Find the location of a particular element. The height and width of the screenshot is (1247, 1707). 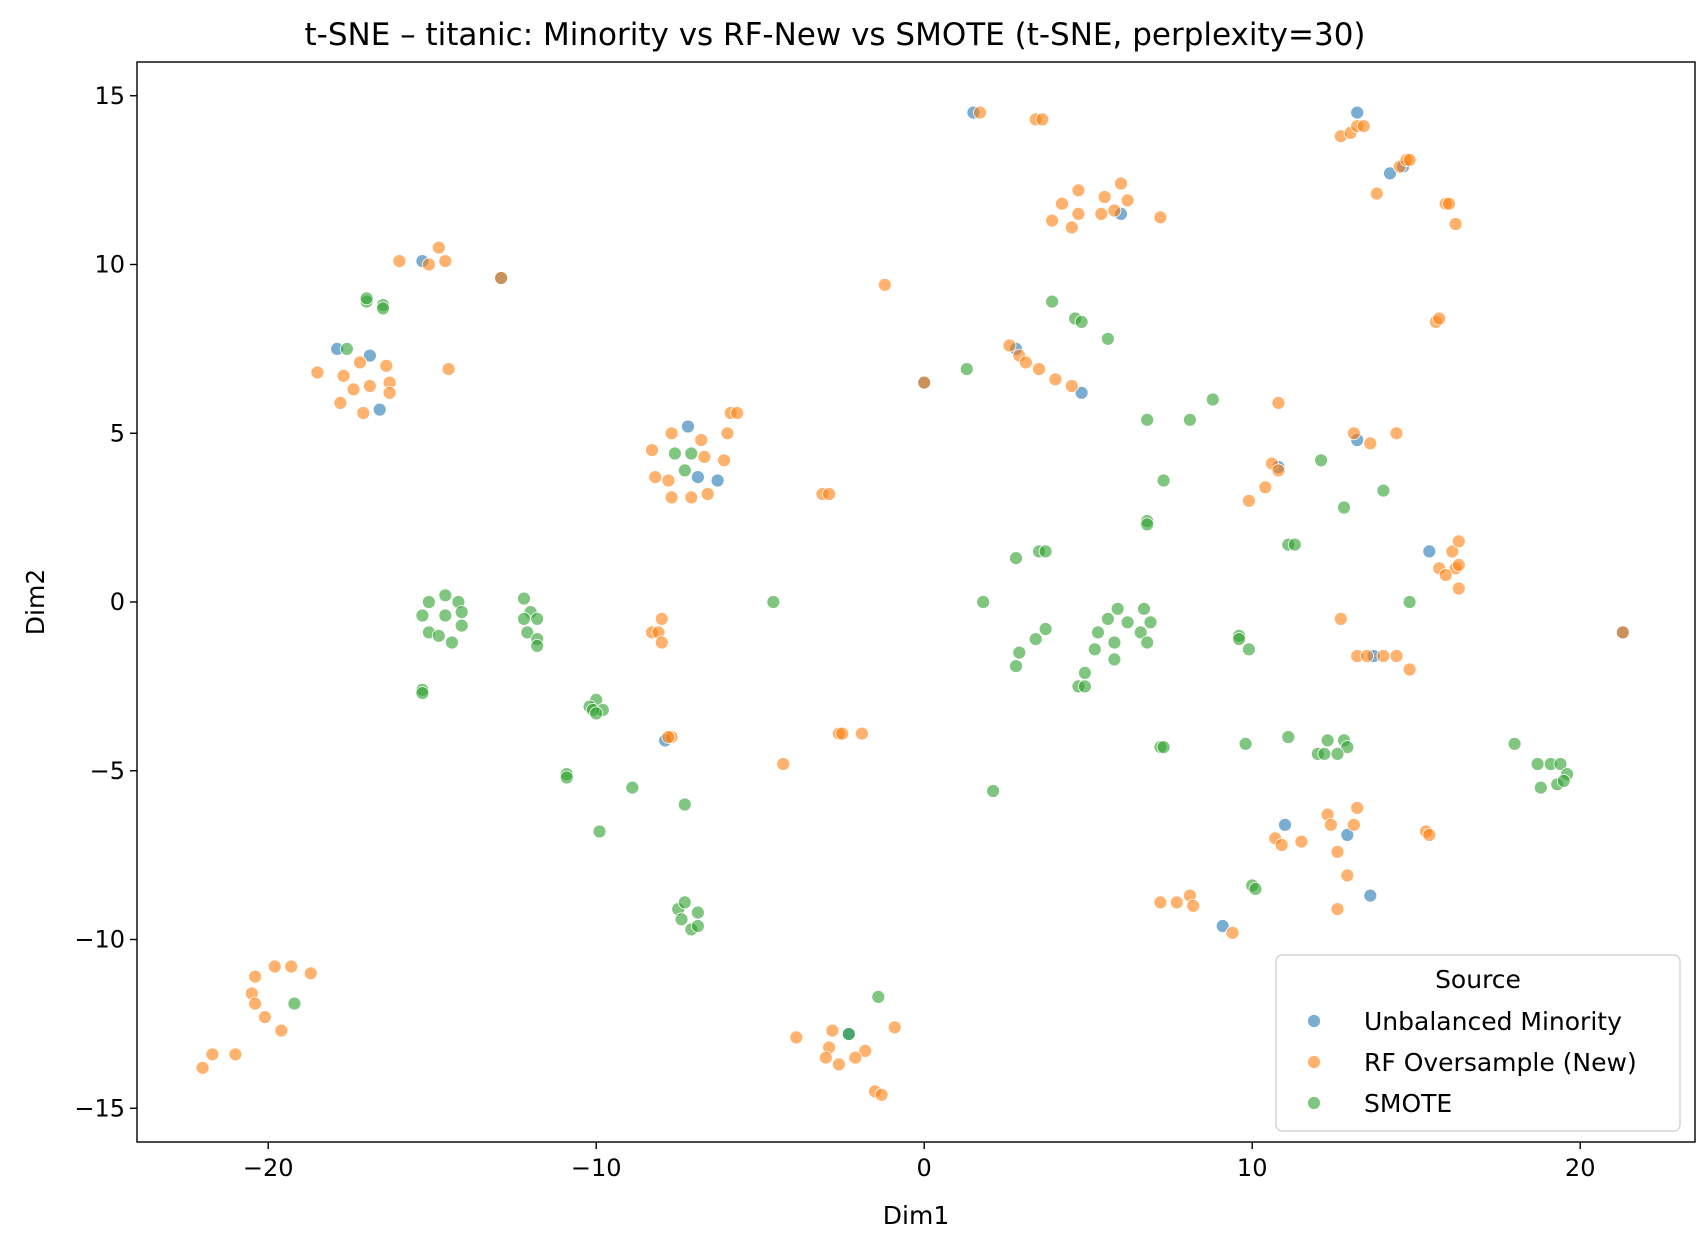

legend-marker is located at coordinates (1314, 1103).